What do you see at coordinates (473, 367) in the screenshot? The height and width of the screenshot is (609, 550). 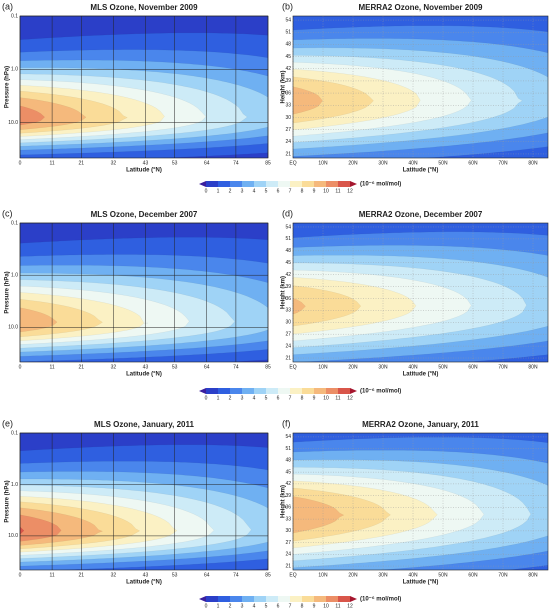 I see `x-tick-label: 60N` at bounding box center [473, 367].